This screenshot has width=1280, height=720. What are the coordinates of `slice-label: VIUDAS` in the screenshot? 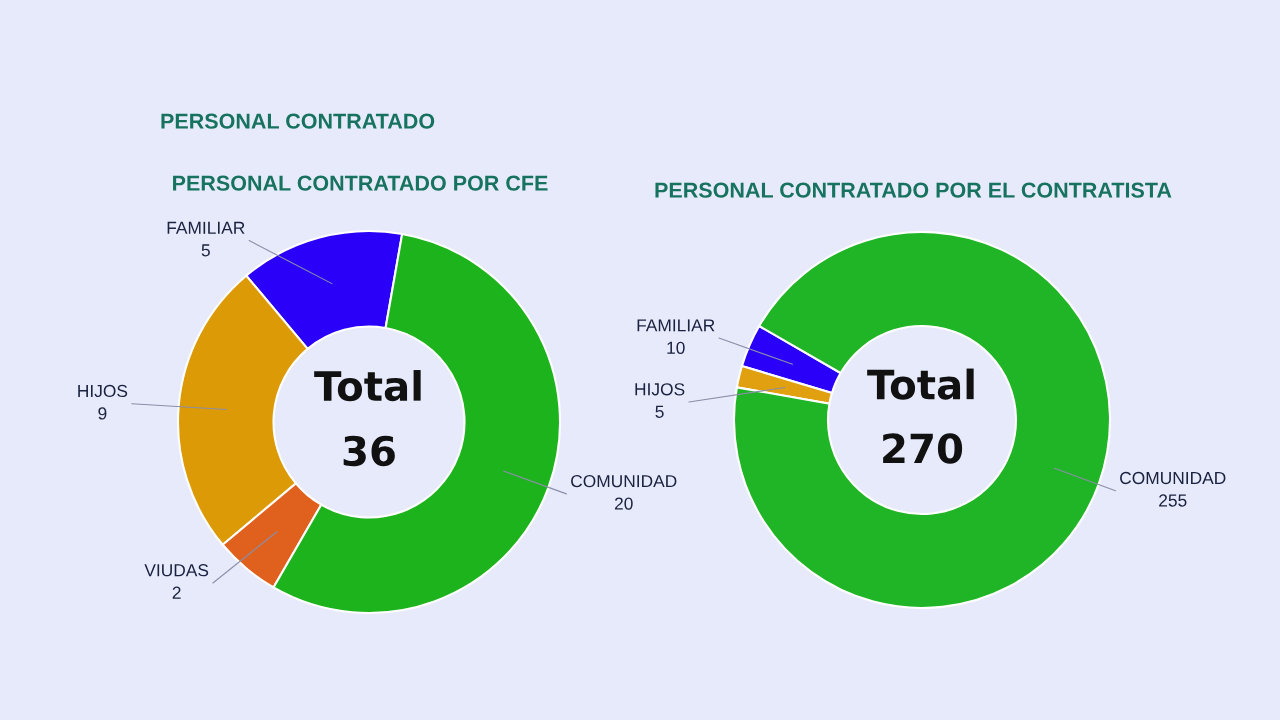 It's located at (176, 570).